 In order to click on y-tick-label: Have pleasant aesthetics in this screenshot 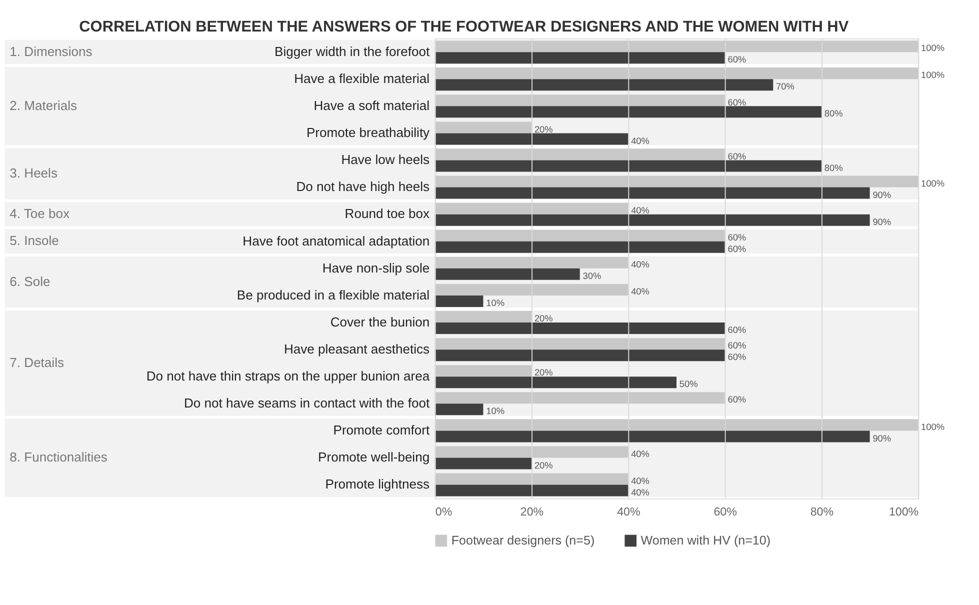, I will do `click(357, 348)`.